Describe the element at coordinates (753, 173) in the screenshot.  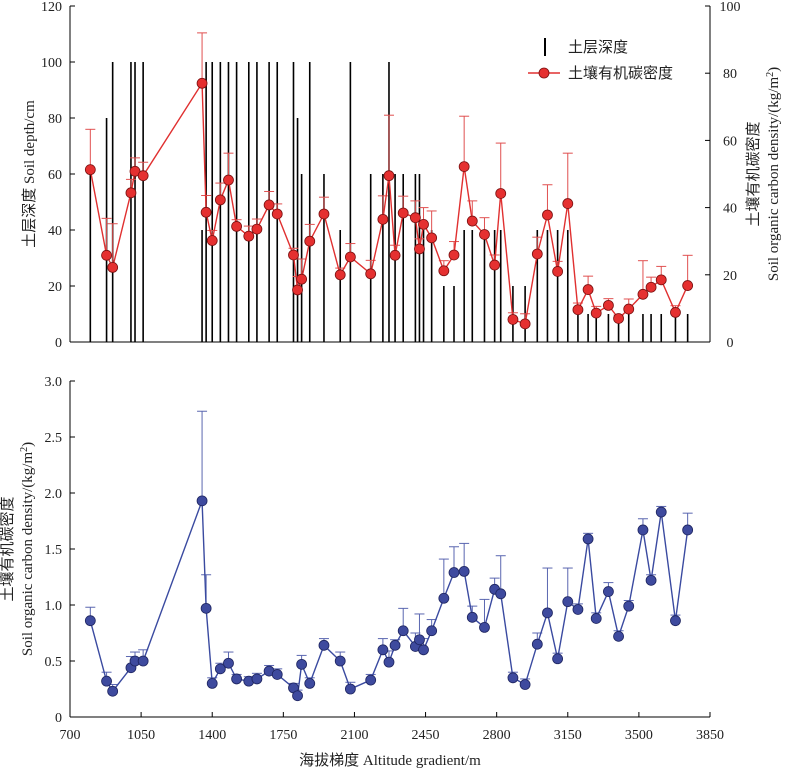
I see `top-right-axis-label-cn: 土壤有机碳密度` at that location.